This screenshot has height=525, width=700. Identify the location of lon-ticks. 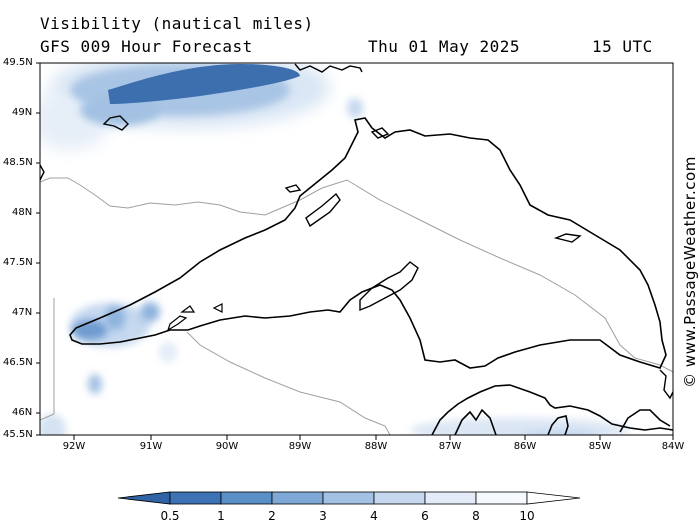
(373, 437).